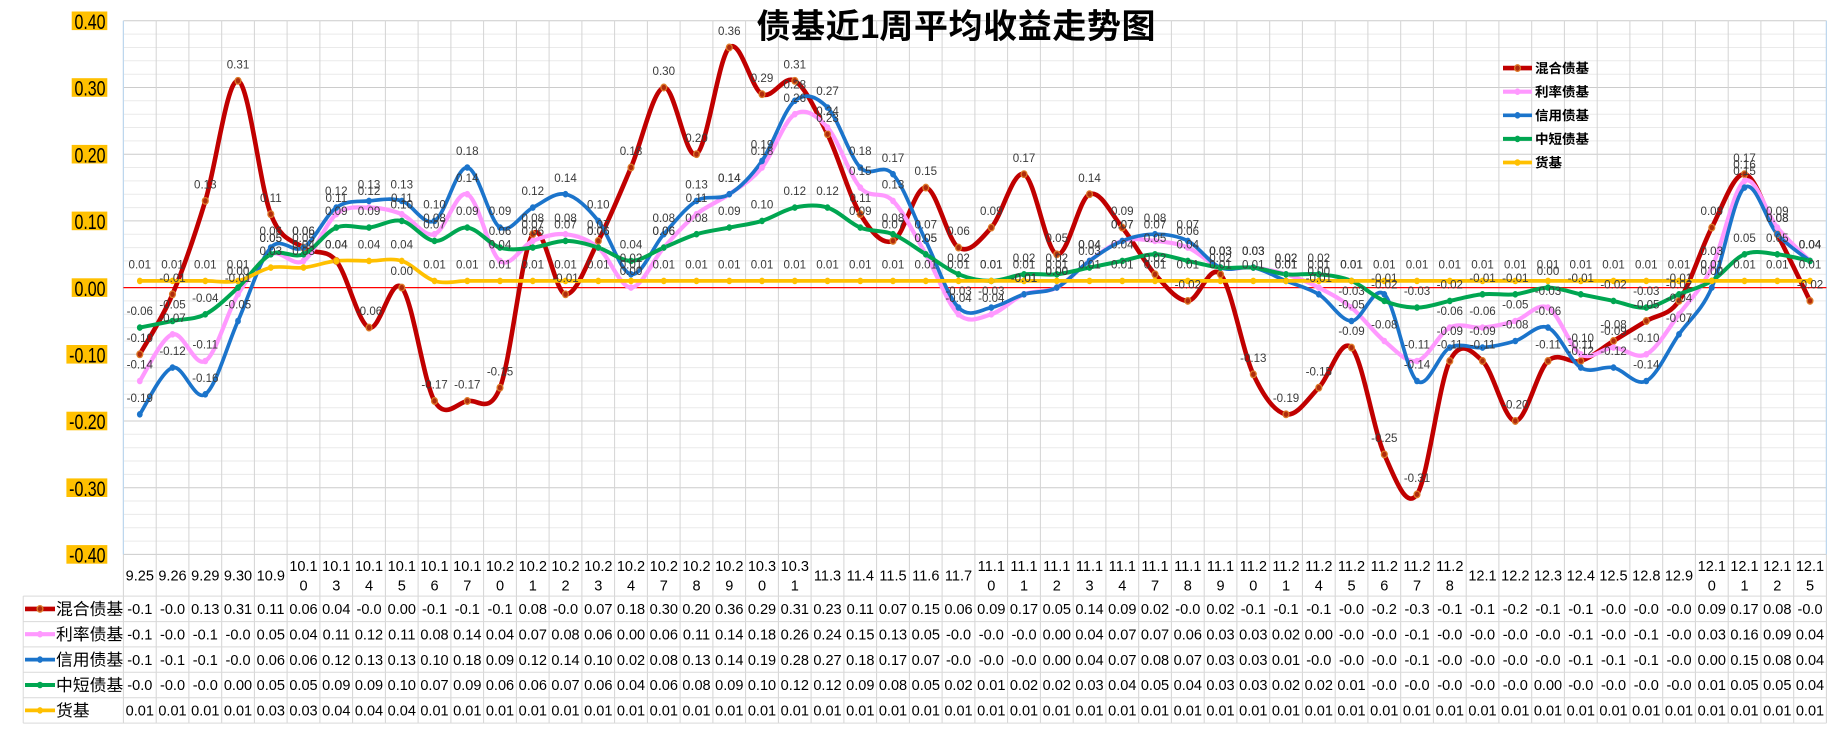 This screenshot has width=1834, height=733. Describe the element at coordinates (958, 298) in the screenshot. I see `svg-text: -0.04` at that location.